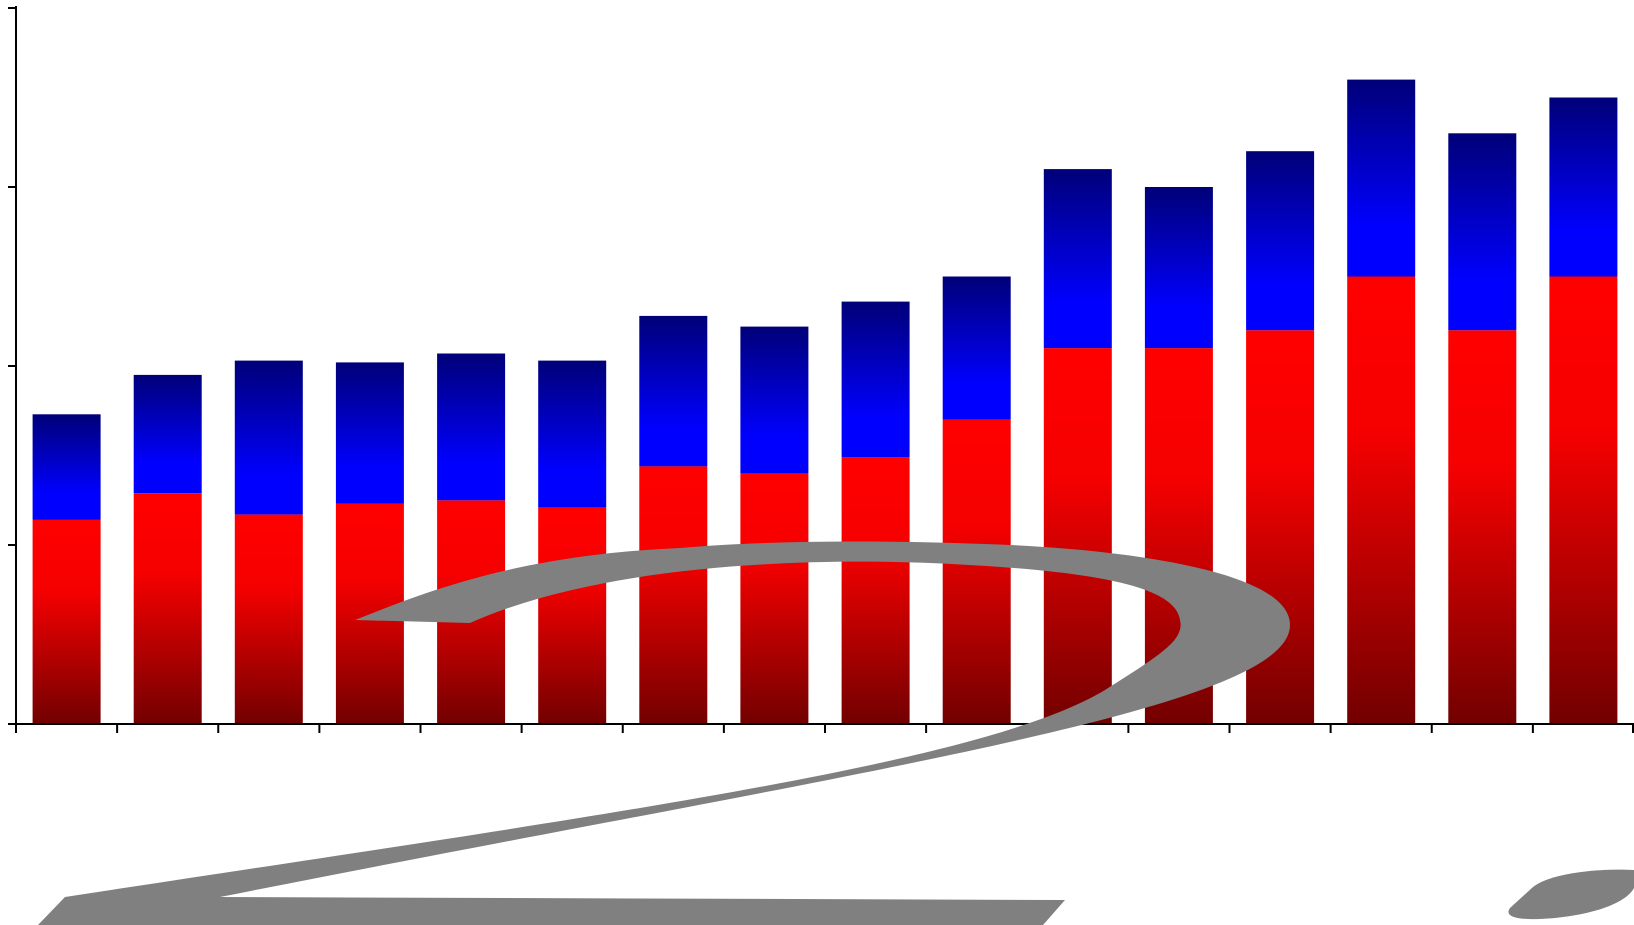 The height and width of the screenshot is (925, 1634). Describe the element at coordinates (1571, 894) in the screenshot. I see `dot-shape` at that location.